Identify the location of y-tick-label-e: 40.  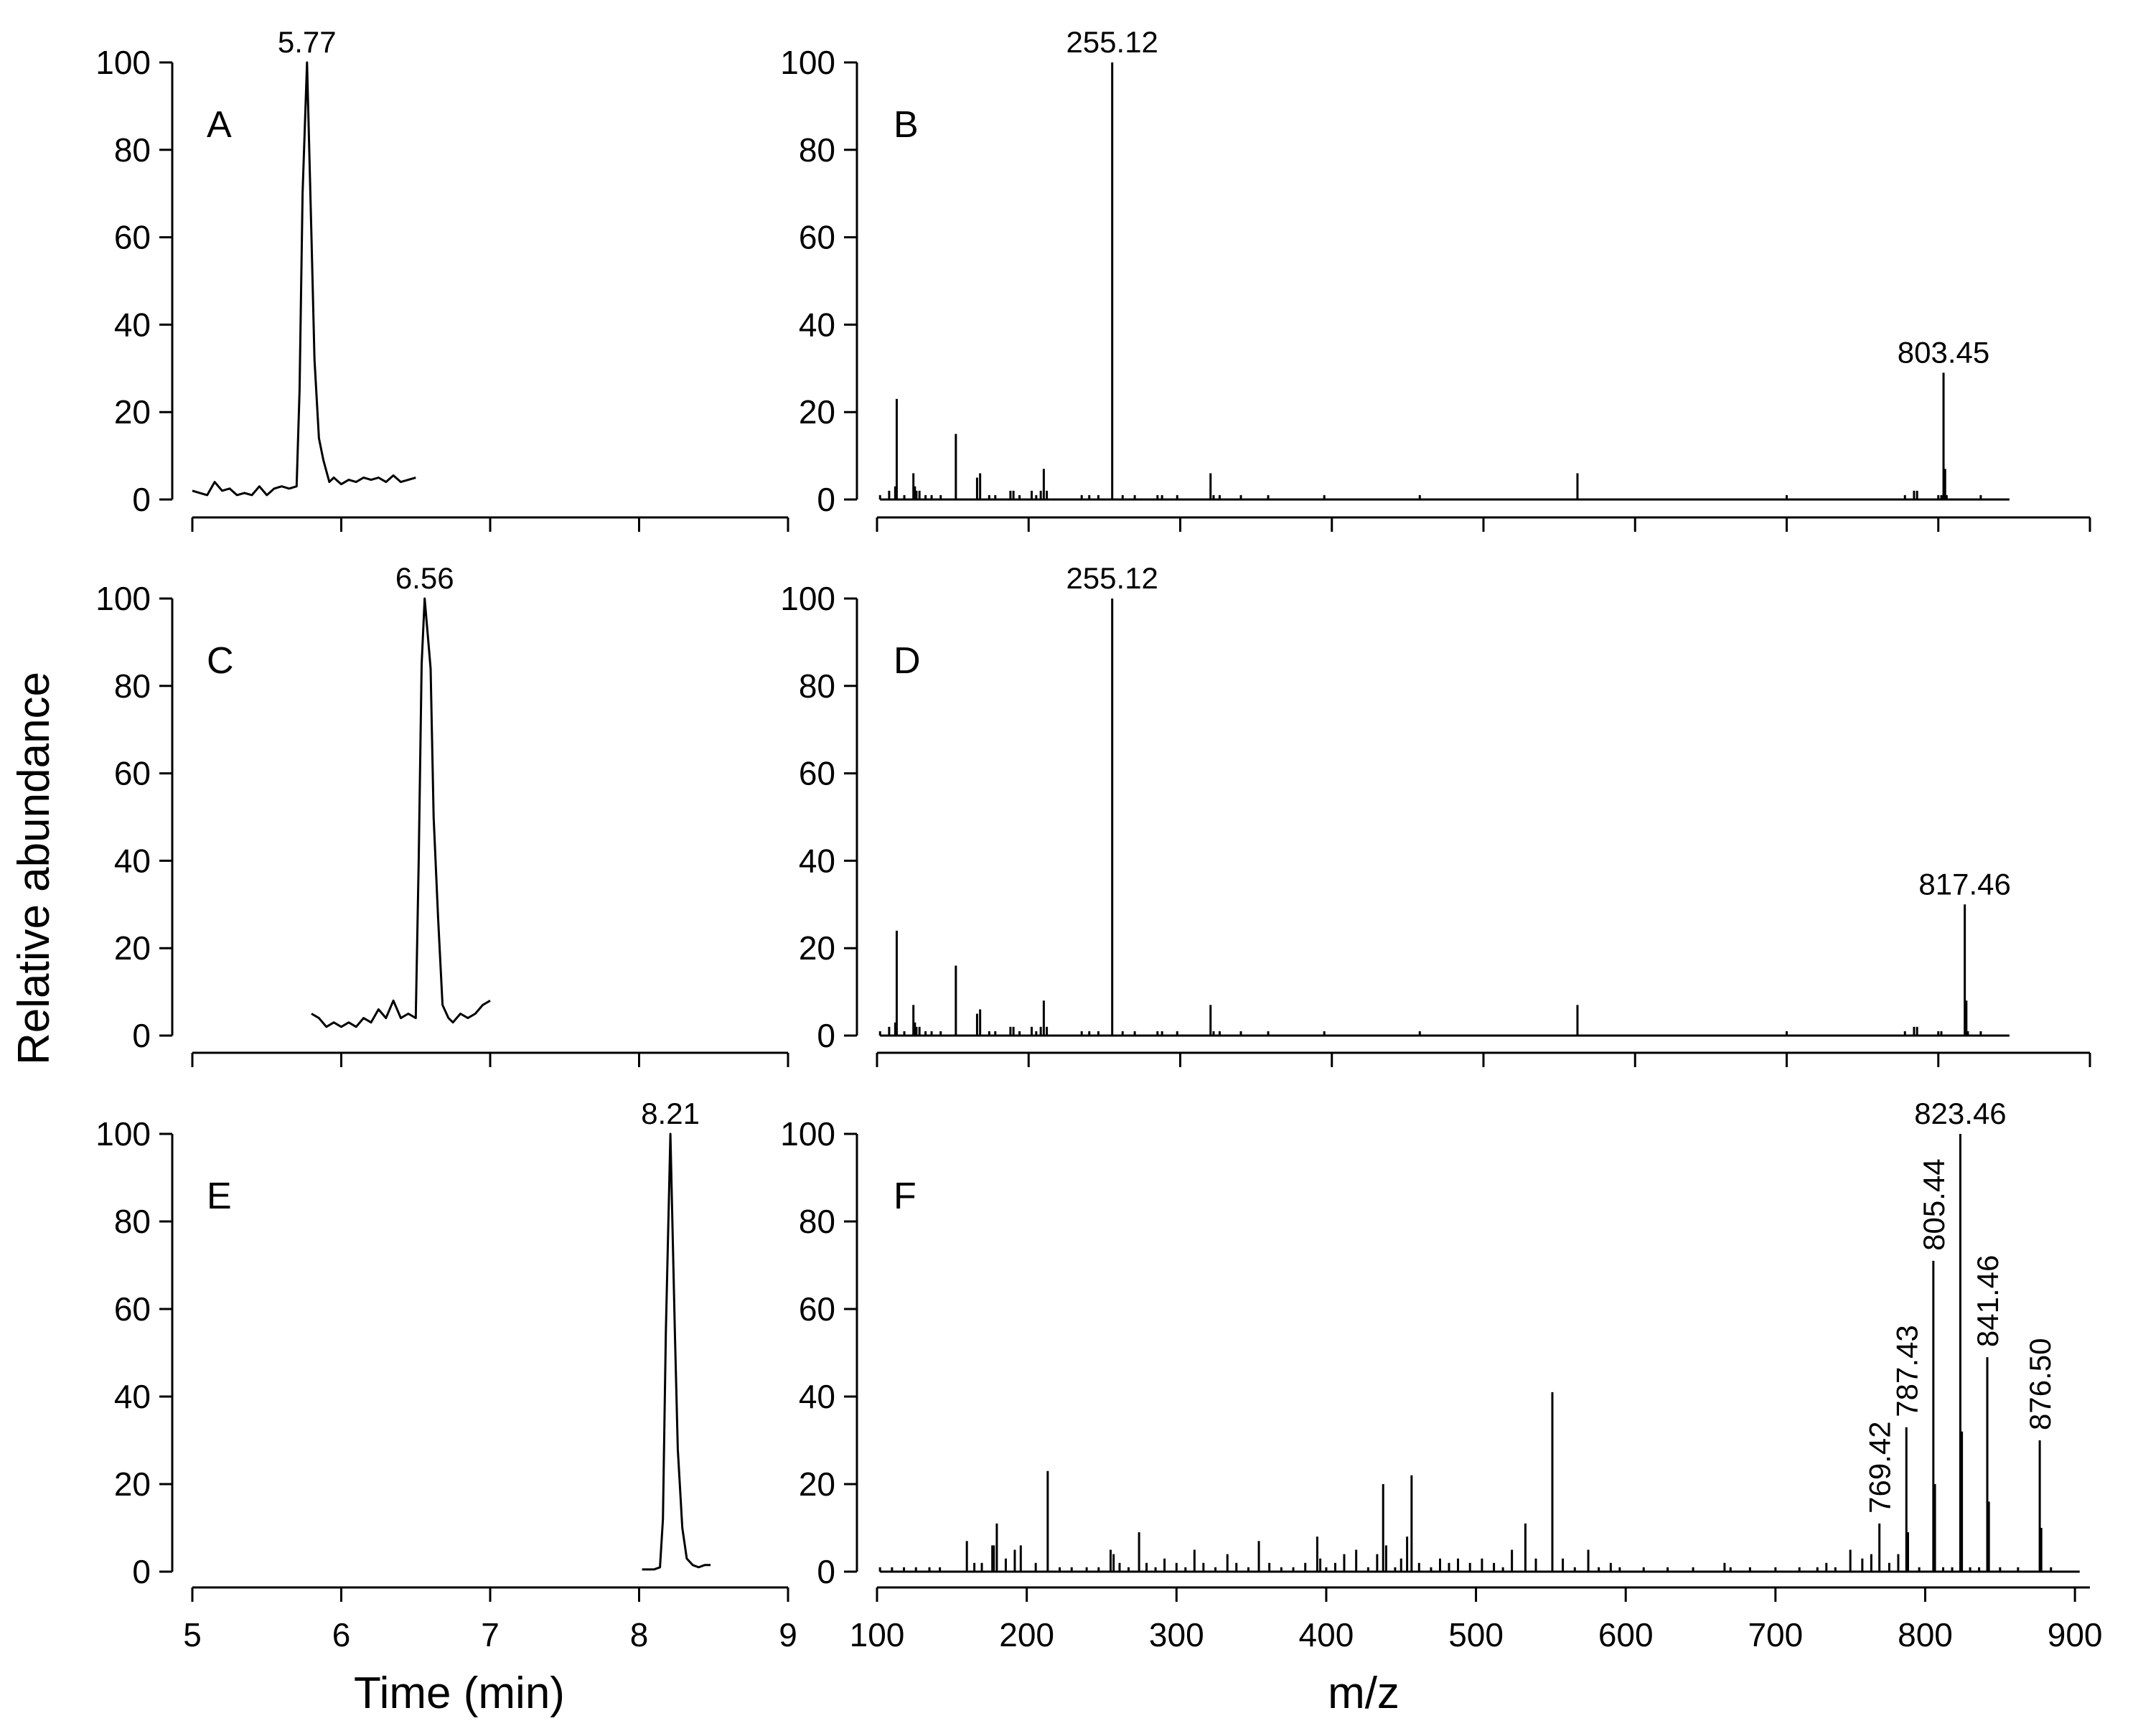
(132, 1396).